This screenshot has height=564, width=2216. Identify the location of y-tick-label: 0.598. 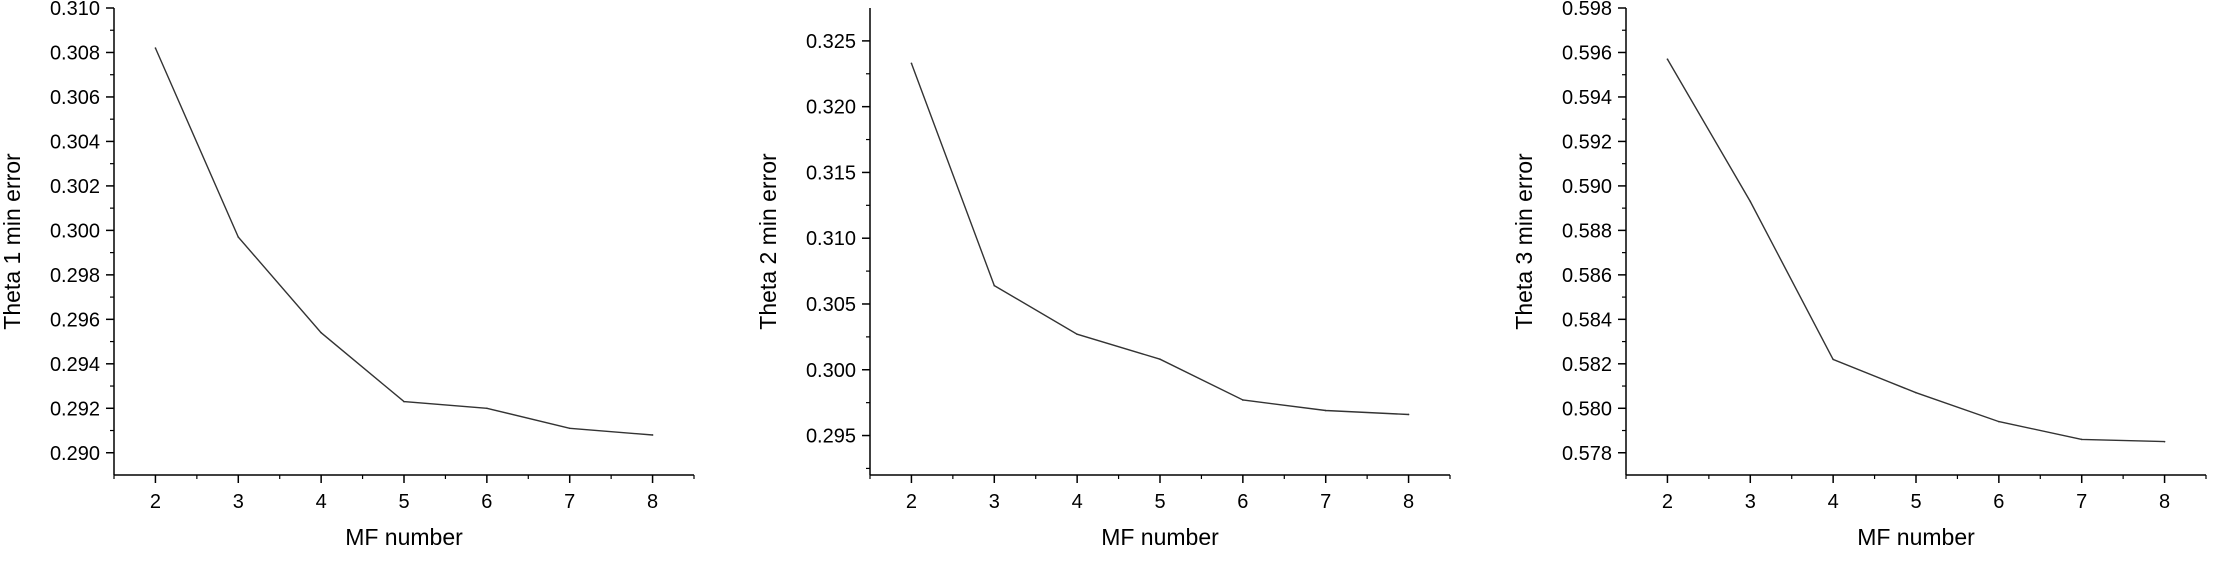
(1587, 10).